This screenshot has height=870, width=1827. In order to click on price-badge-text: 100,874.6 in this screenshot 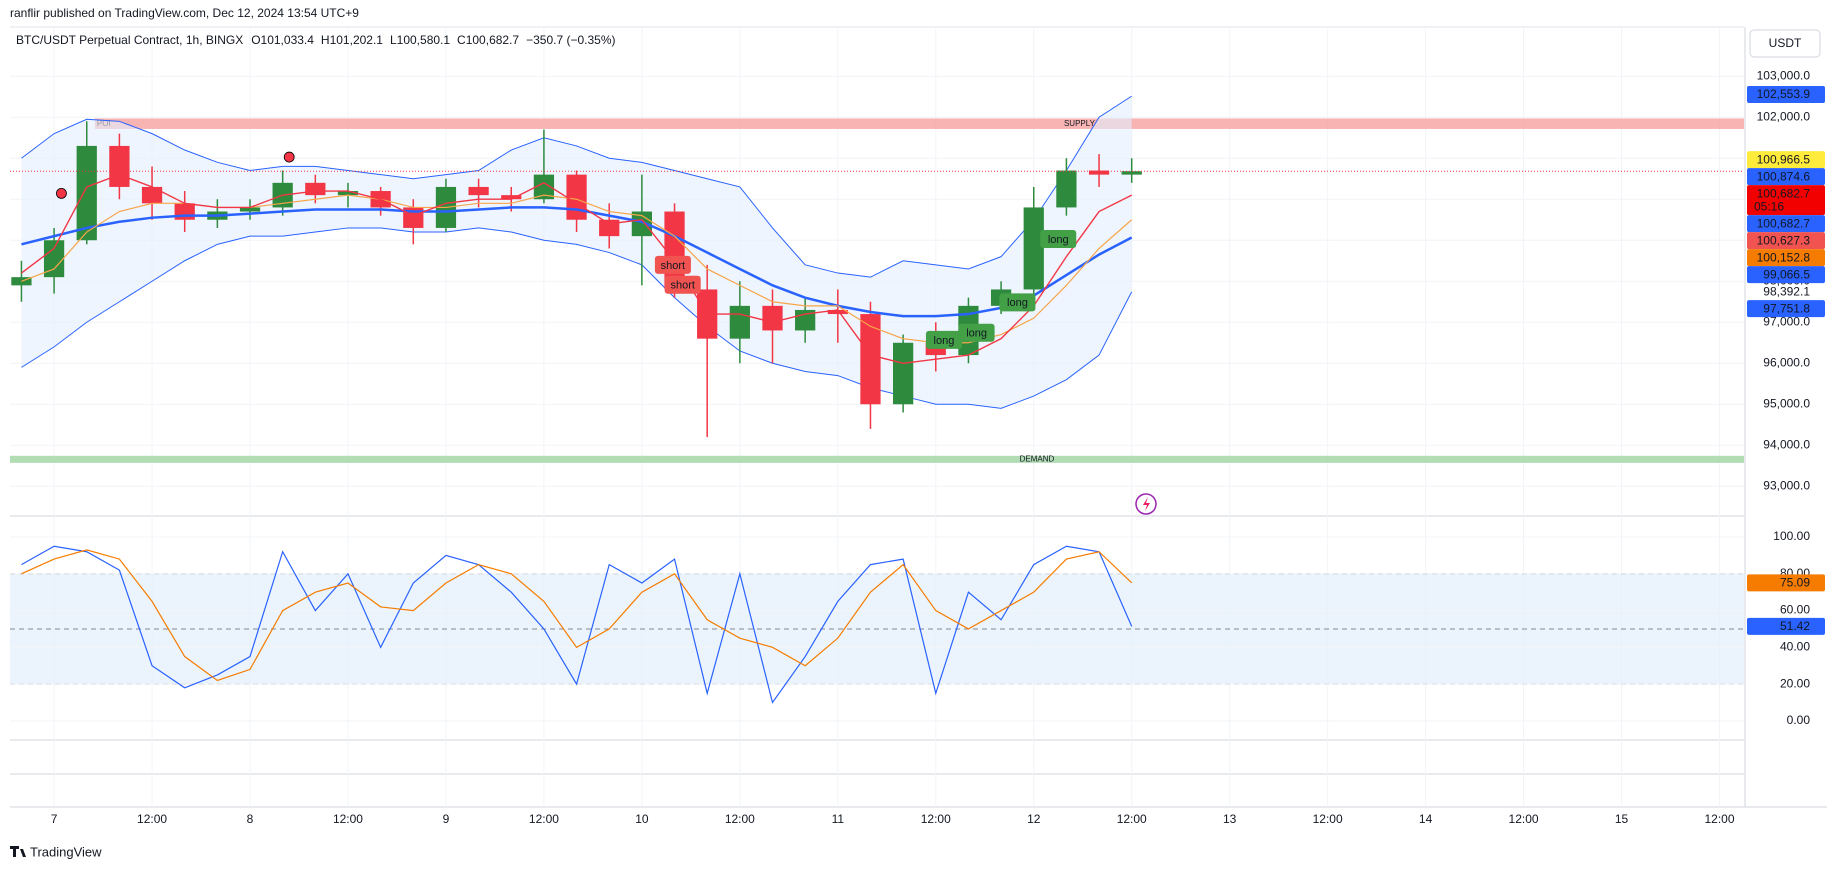, I will do `click(1784, 176)`.